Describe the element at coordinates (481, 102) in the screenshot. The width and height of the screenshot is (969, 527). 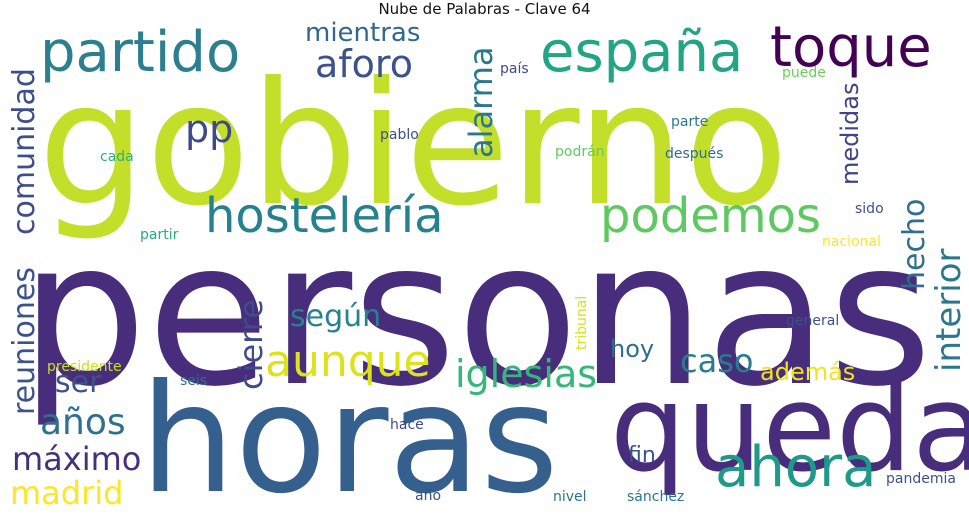
I see `word-alarma: alarma` at that location.